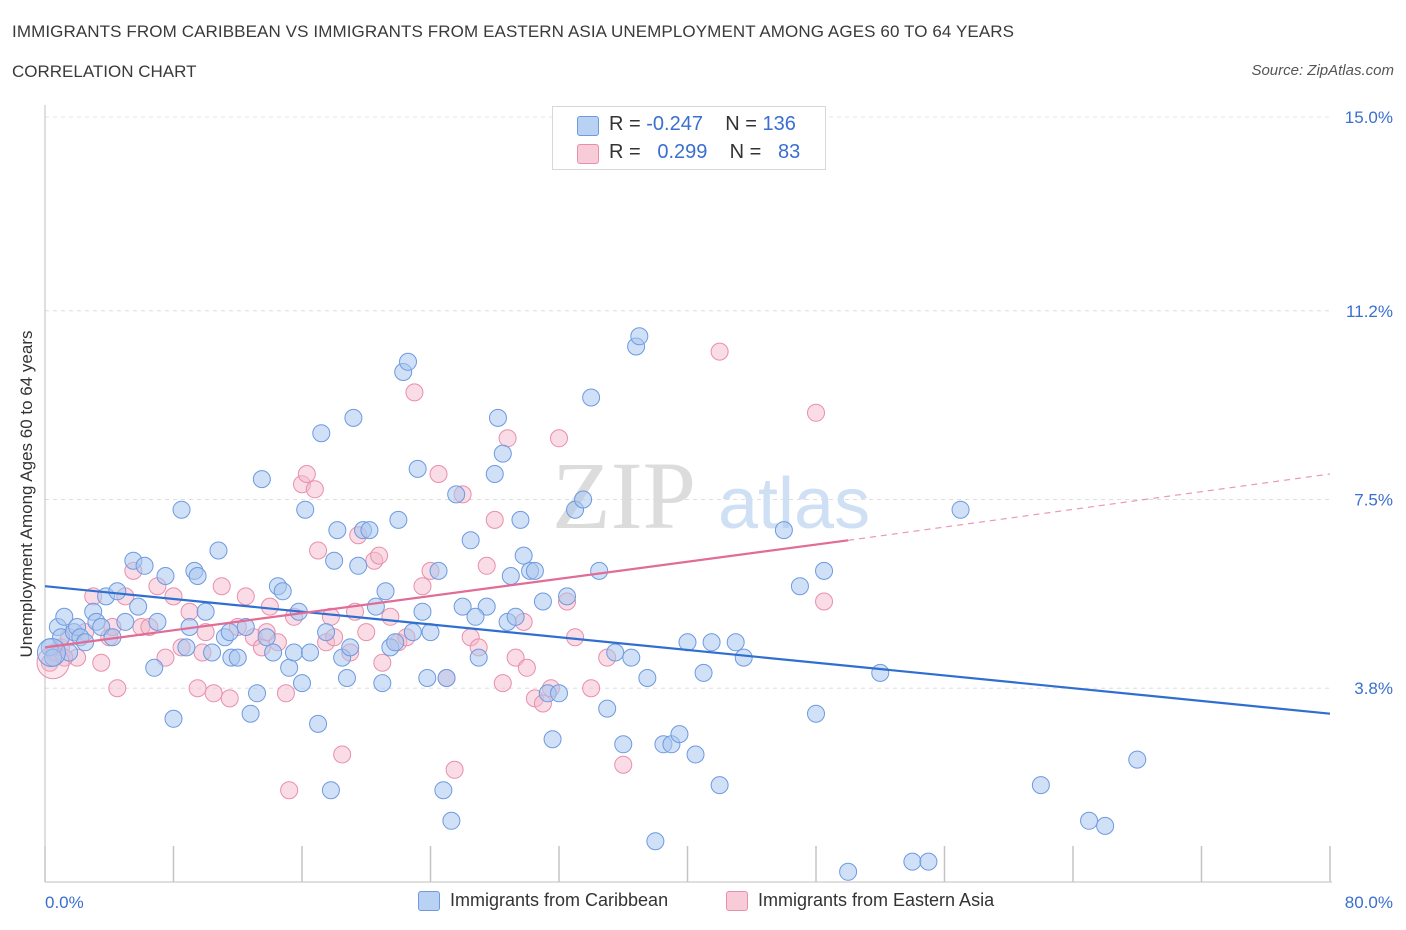  I want to click on stats-legend: R = -0.247 N = 136 R = 0.299 N = 83, so click(689, 138).